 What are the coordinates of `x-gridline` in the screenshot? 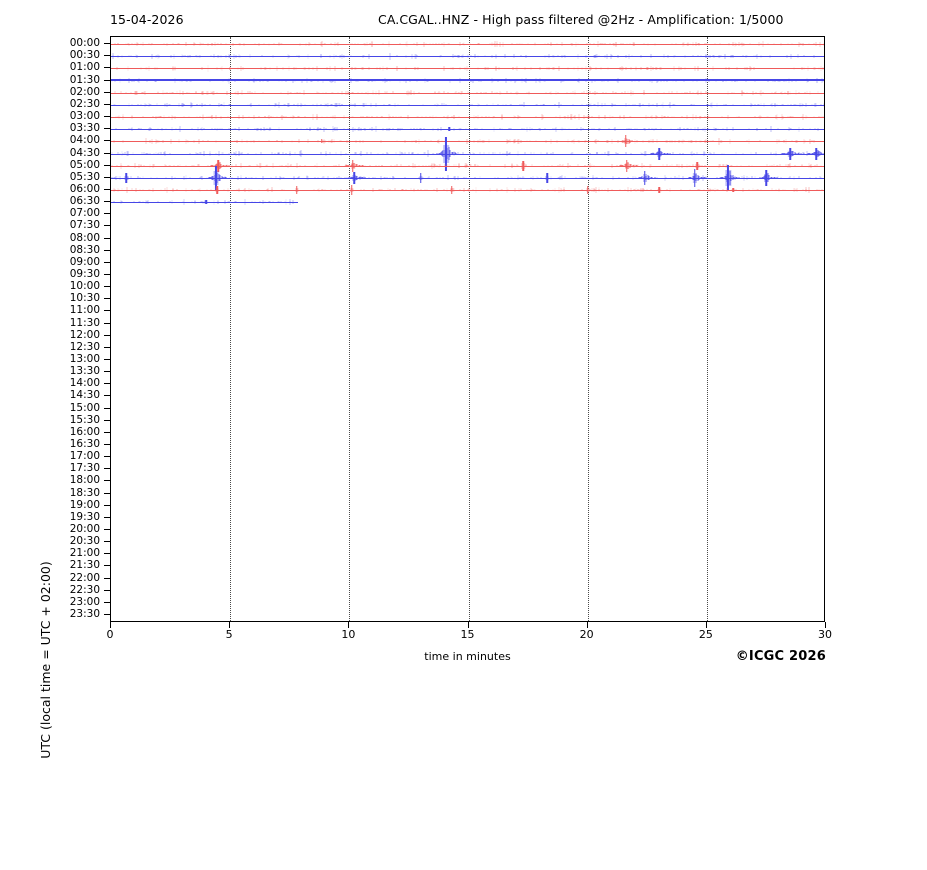 It's located at (588, 329).